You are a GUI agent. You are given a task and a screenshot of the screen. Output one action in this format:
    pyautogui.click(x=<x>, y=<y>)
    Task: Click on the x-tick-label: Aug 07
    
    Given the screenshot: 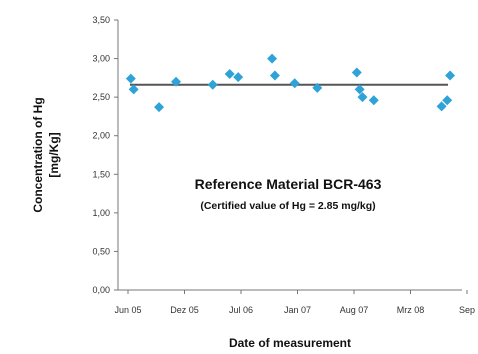 What is the action you would take?
    pyautogui.click(x=354, y=310)
    